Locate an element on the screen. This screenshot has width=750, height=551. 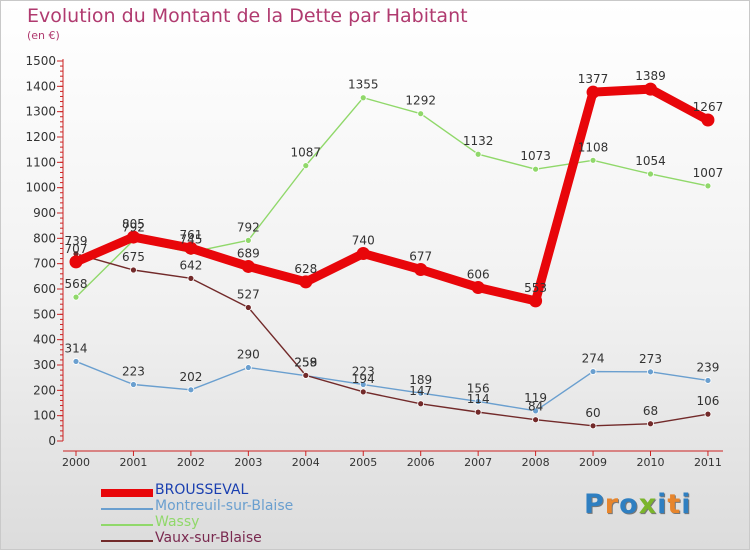
data-label-vaux-sur-blaise: 84 is located at coordinates (535, 407).